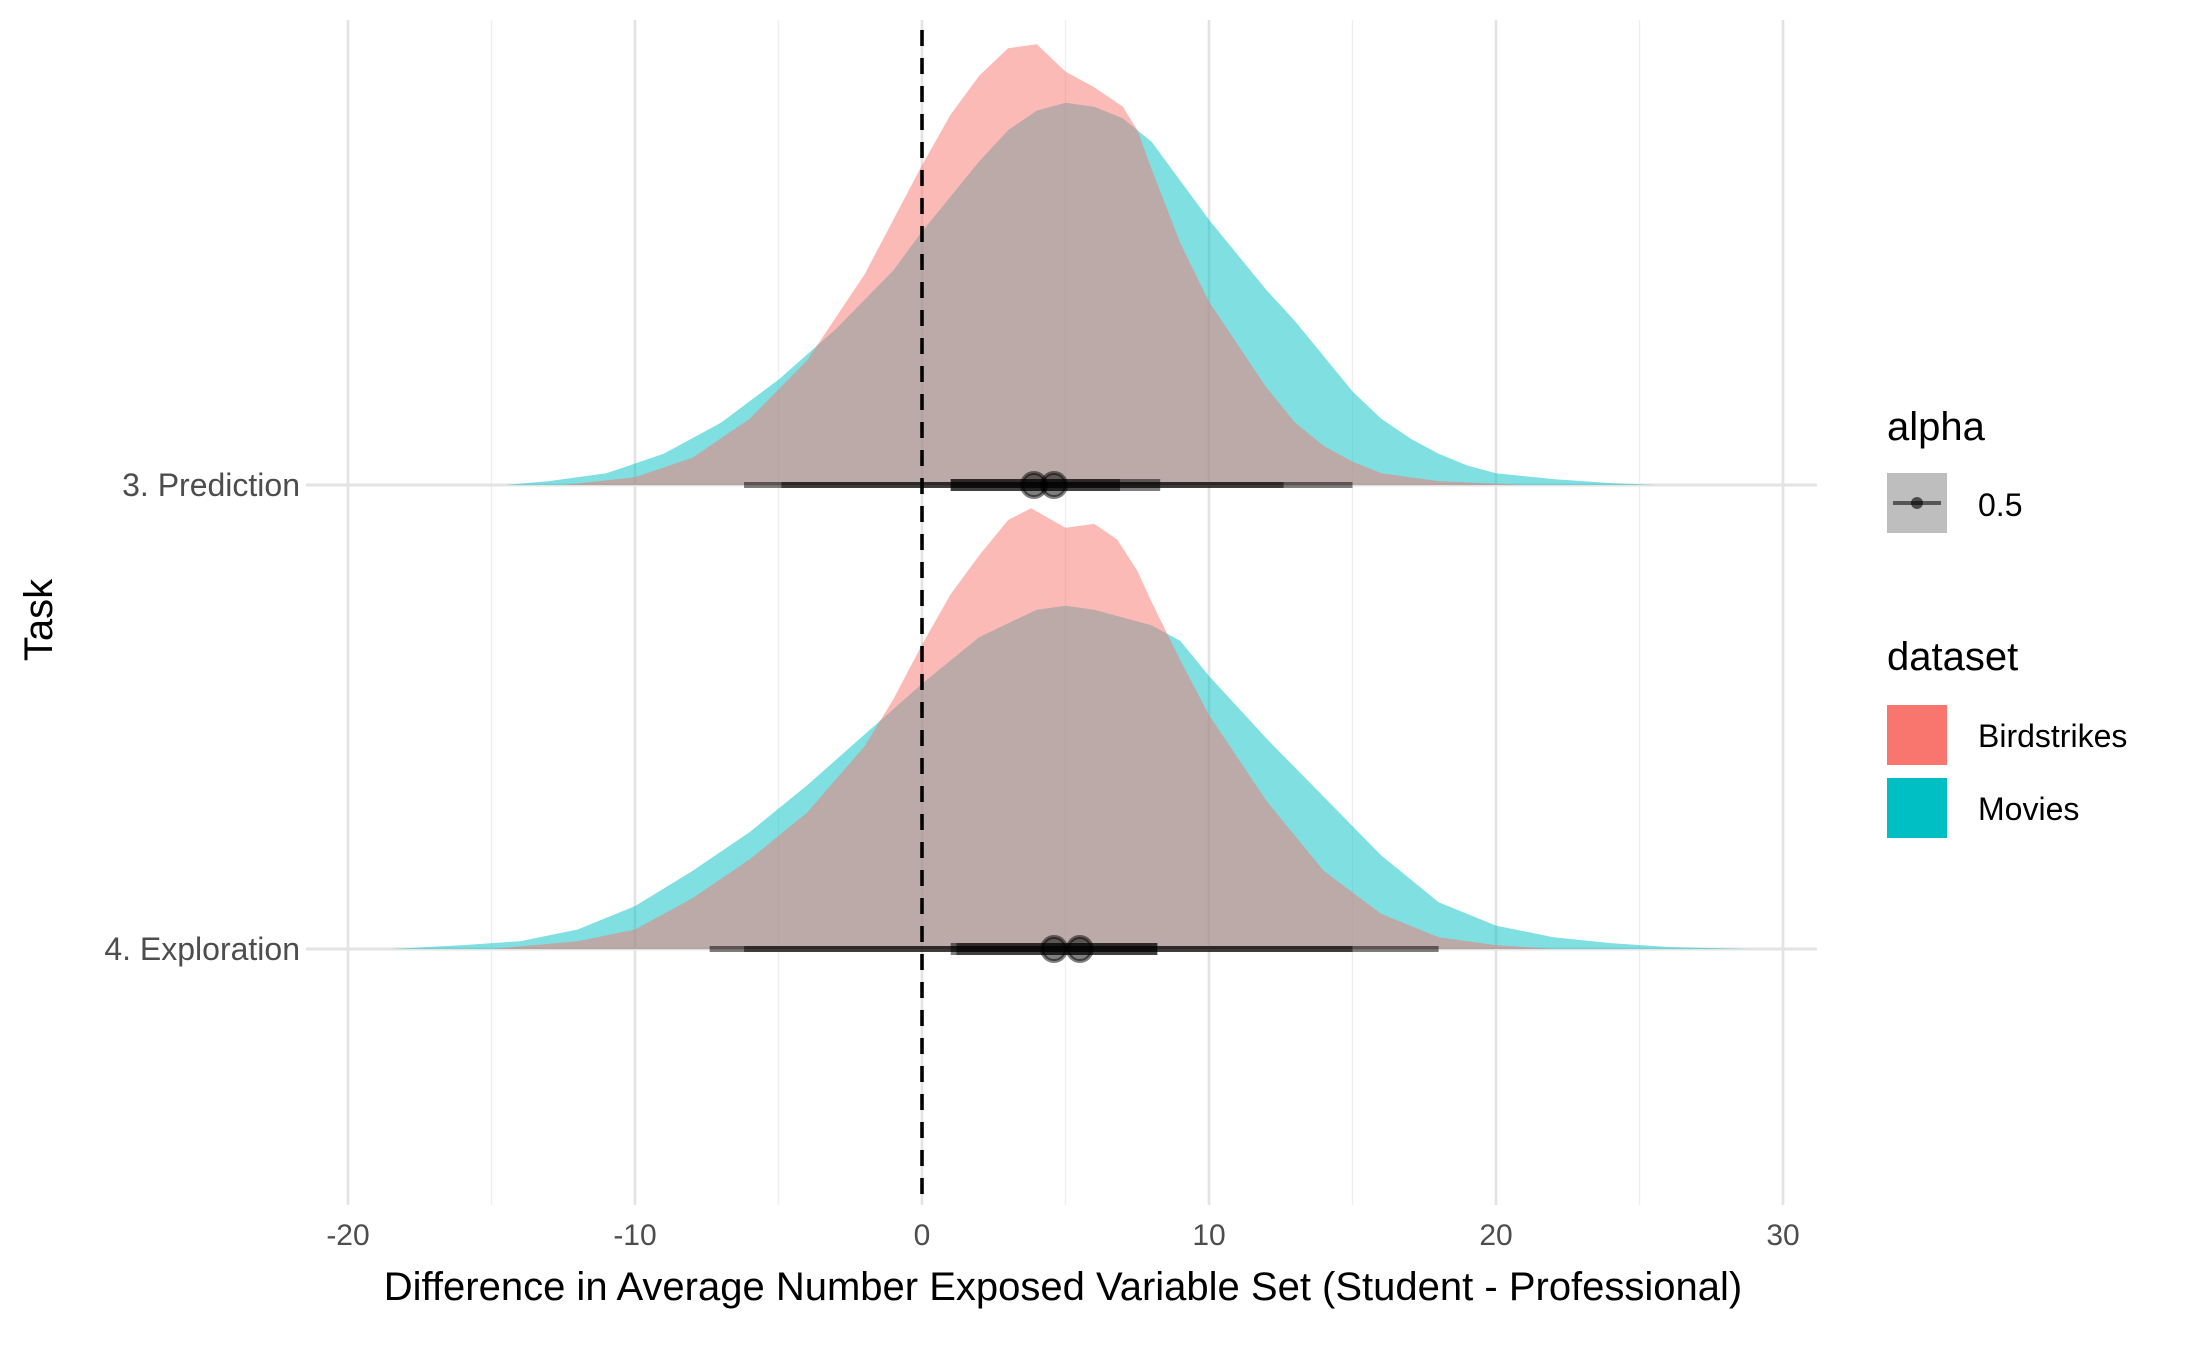 Image resolution: width=2187 pixels, height=1356 pixels. What do you see at coordinates (202, 949) in the screenshot?
I see `y-tick-label: 4. Exploration` at bounding box center [202, 949].